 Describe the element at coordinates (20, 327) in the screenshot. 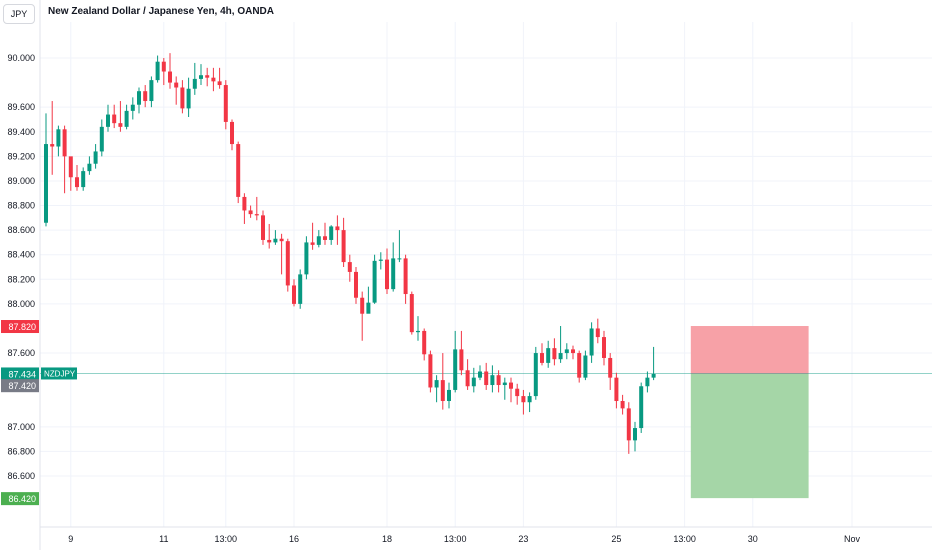

I see `stop-price-label-bg` at that location.